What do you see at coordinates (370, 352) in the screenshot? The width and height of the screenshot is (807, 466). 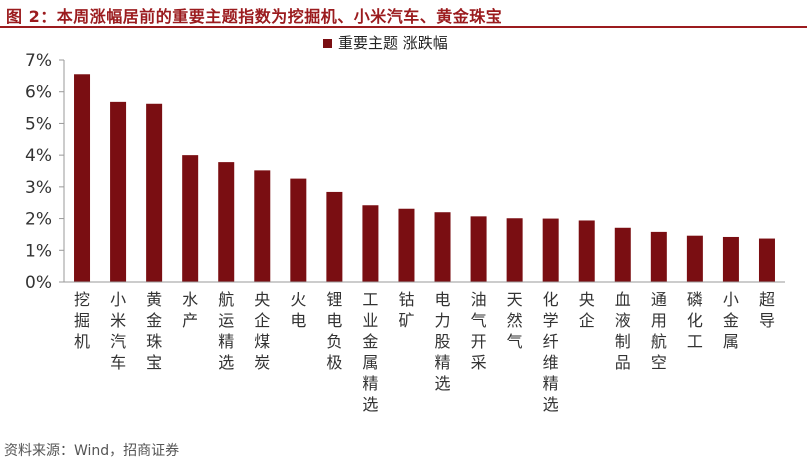 I see `x-tick-label: 工业金属精选` at bounding box center [370, 352].